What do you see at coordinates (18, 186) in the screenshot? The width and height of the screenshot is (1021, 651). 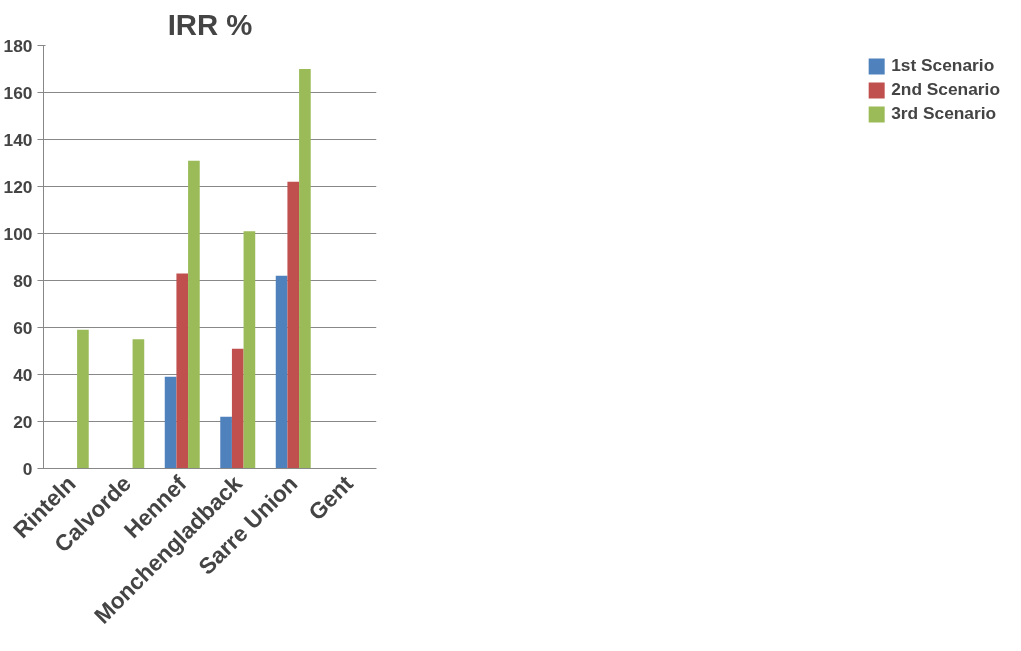 I see `y-tick-label: 120` at bounding box center [18, 186].